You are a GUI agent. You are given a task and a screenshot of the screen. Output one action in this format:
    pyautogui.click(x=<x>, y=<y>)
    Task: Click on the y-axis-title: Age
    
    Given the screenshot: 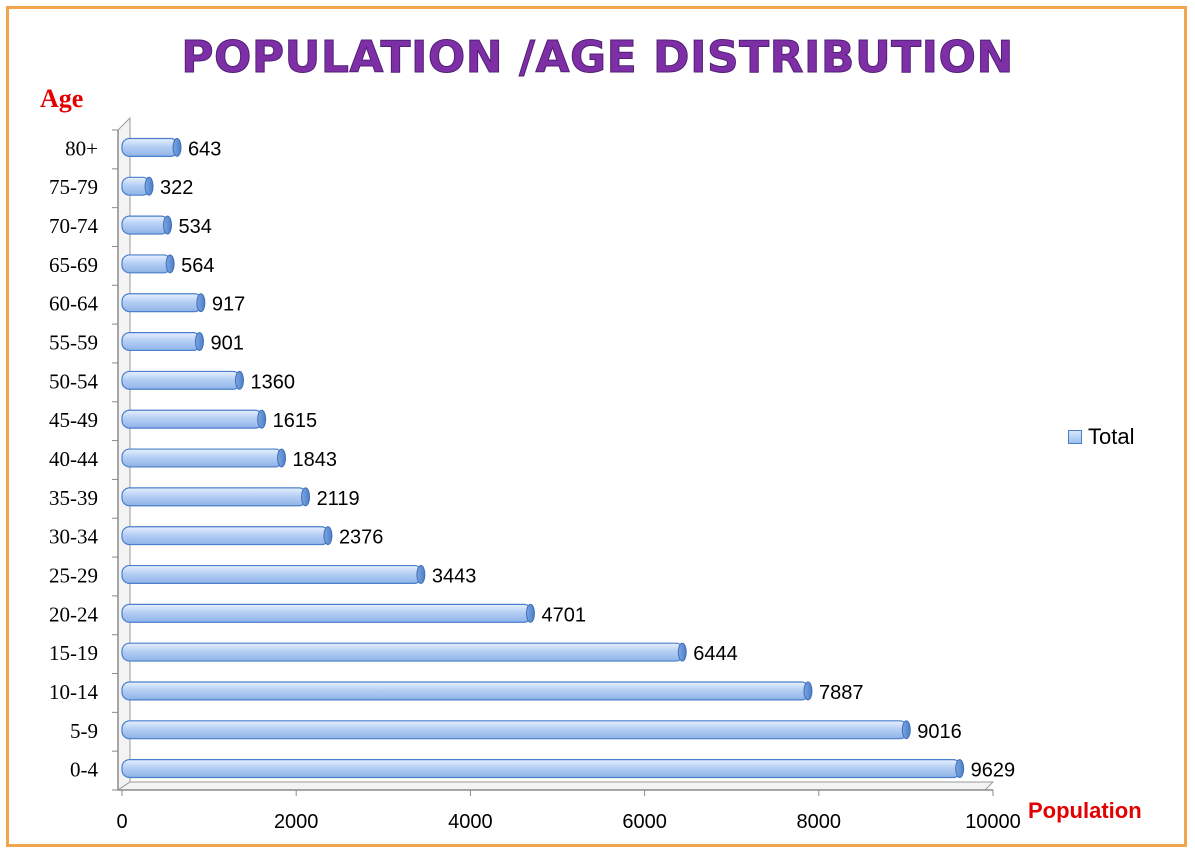 What is the action you would take?
    pyautogui.click(x=62, y=98)
    